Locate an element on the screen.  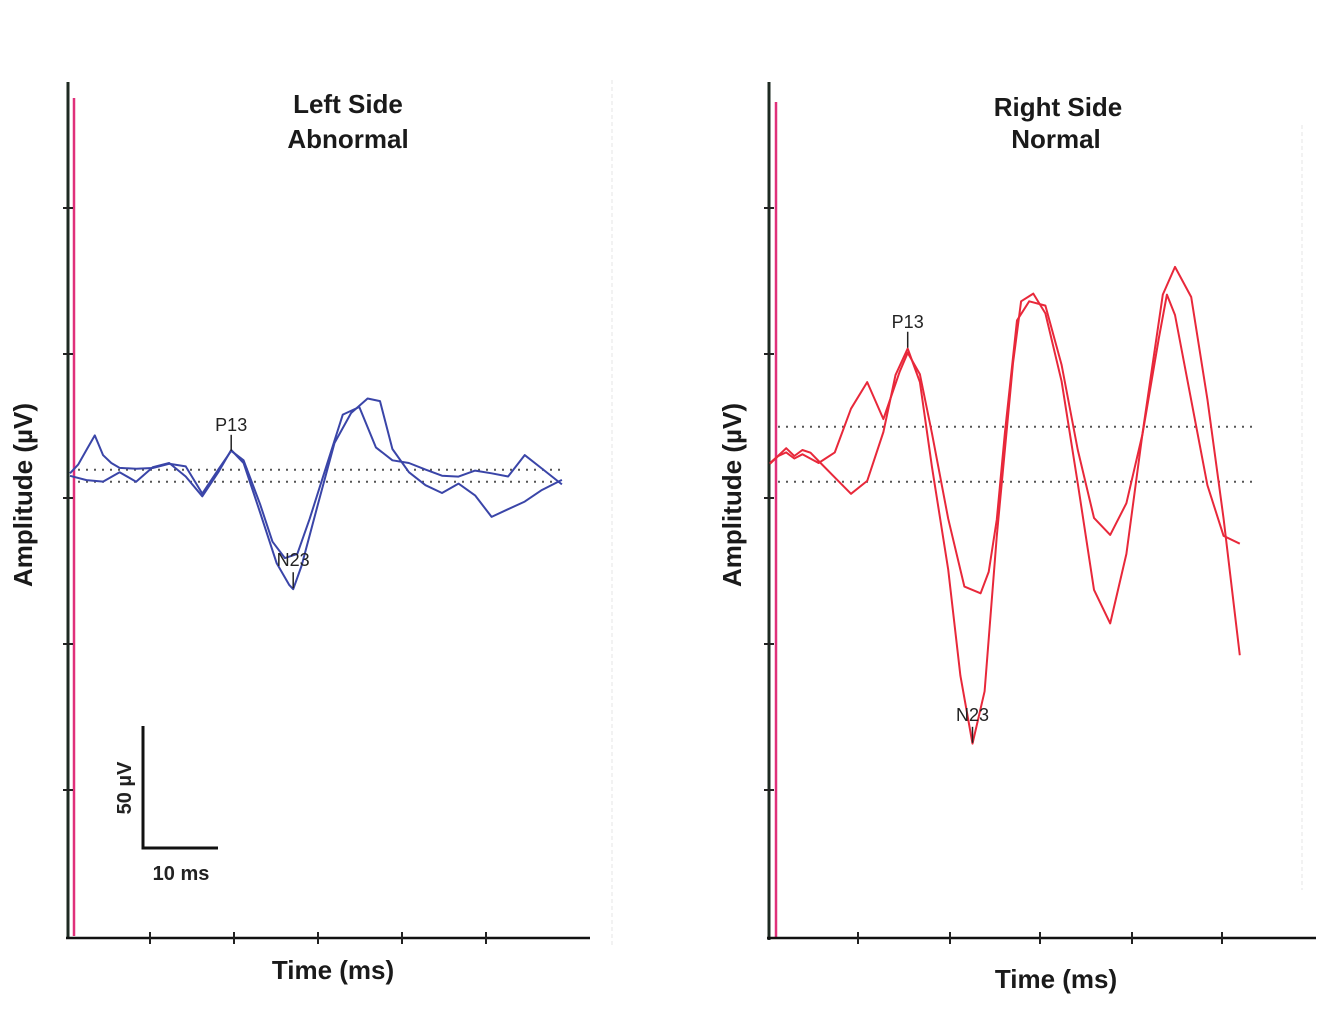
left-title-line2: Abnormal is located at coordinates (347, 139).